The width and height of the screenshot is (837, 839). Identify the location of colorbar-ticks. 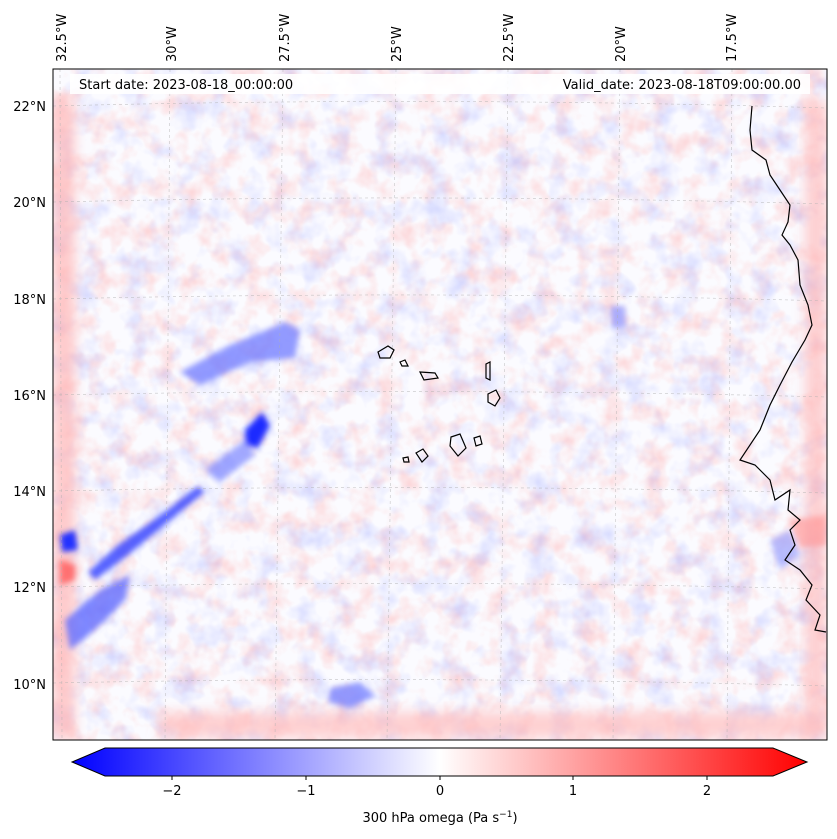
(439, 778).